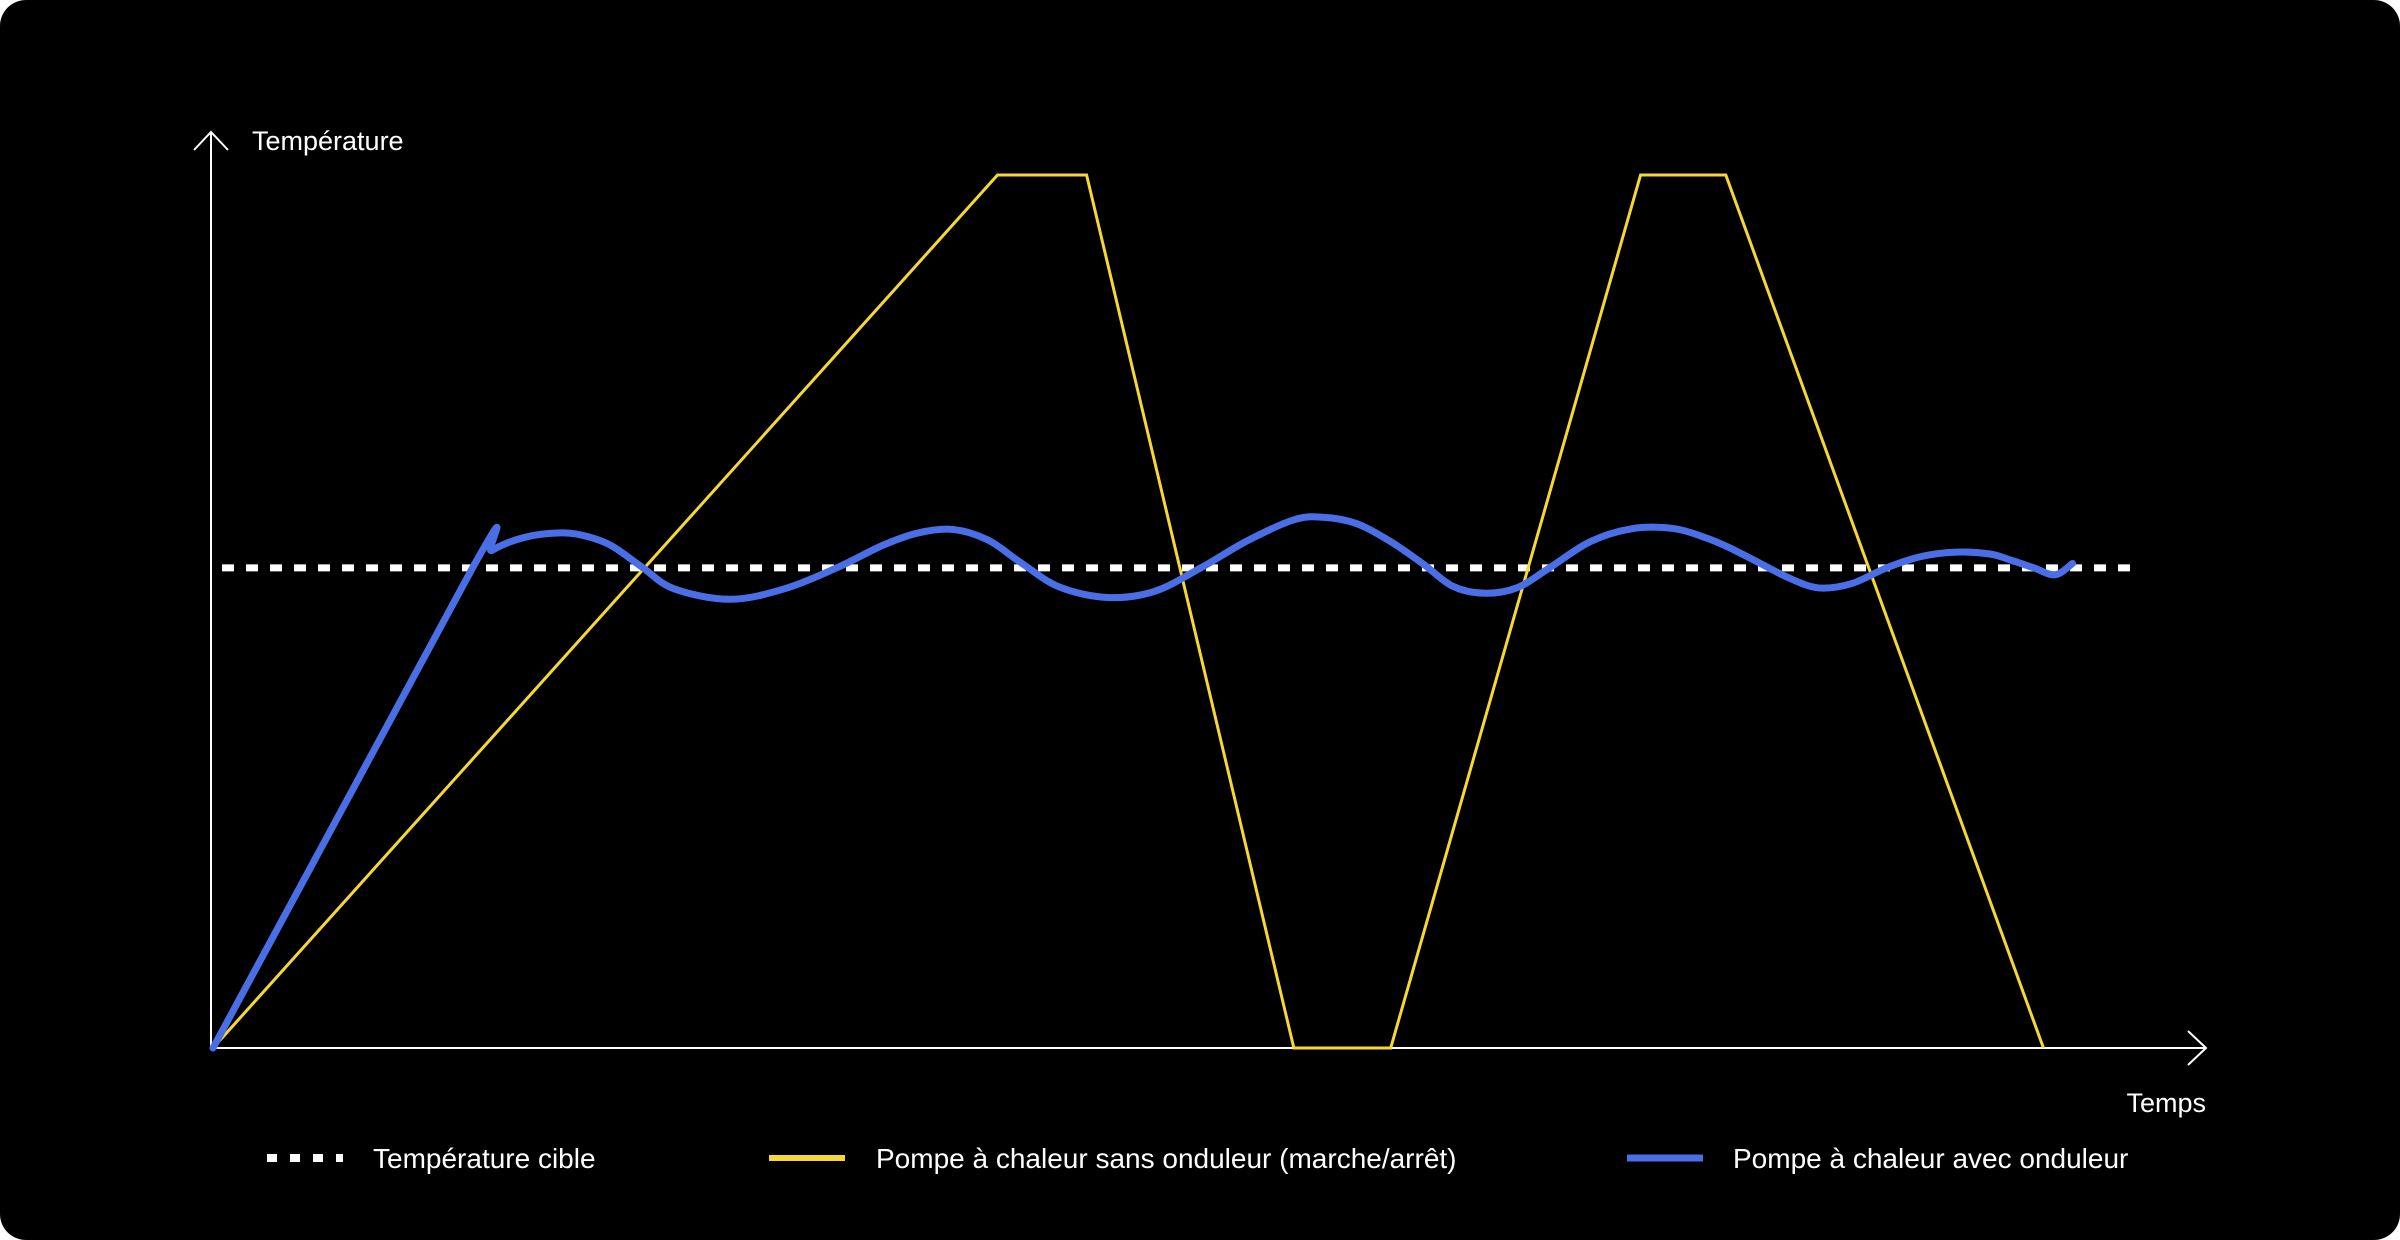 This screenshot has width=2400, height=1240. Describe the element at coordinates (1930, 1158) in the screenshot. I see `legend-label-inverter: Pompe à chaleur avec onduleur` at that location.